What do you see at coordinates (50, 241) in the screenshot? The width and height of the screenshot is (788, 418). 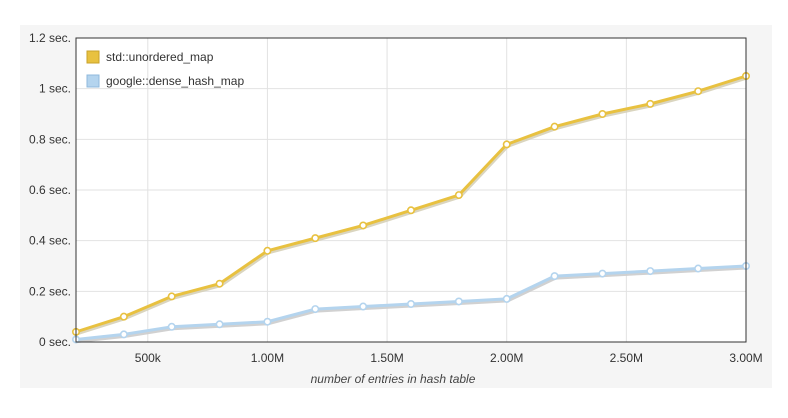 I see `y-tick-label: 0.4 sec.` at bounding box center [50, 241].